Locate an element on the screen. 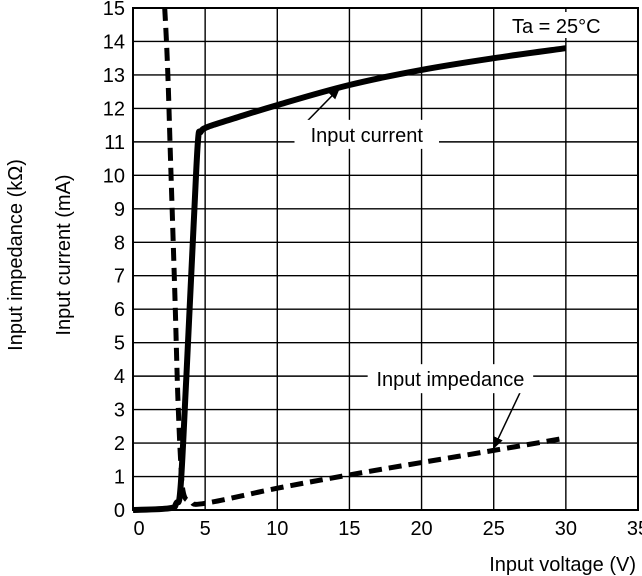 Image resolution: width=642 pixels, height=576 pixels. x-tick-label: 25 is located at coordinates (494, 529).